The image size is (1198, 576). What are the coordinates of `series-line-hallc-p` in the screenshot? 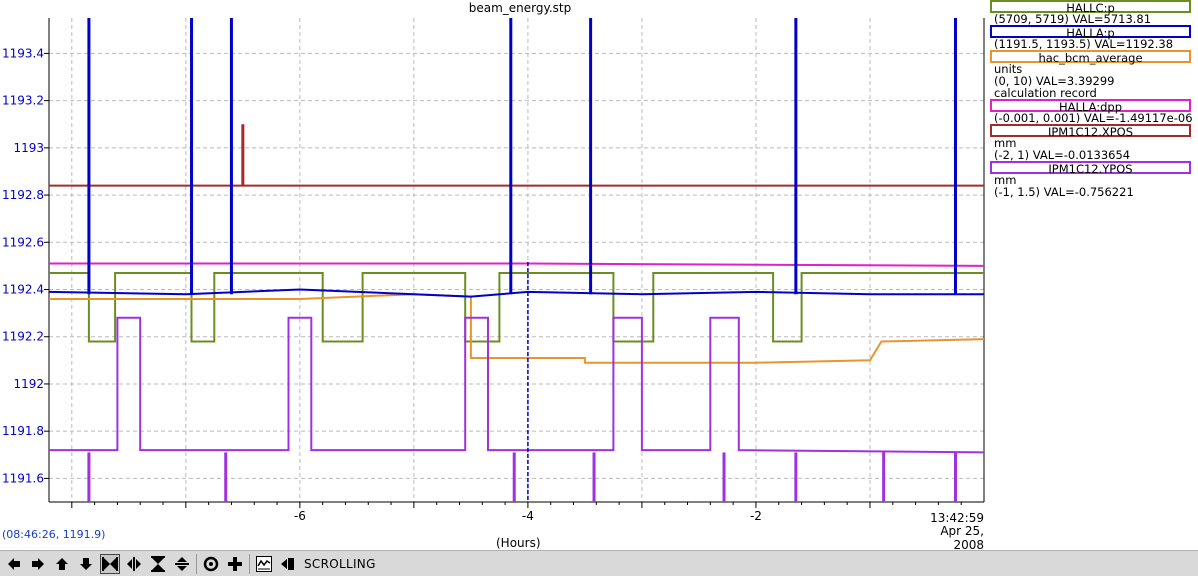 It's located at (516, 307).